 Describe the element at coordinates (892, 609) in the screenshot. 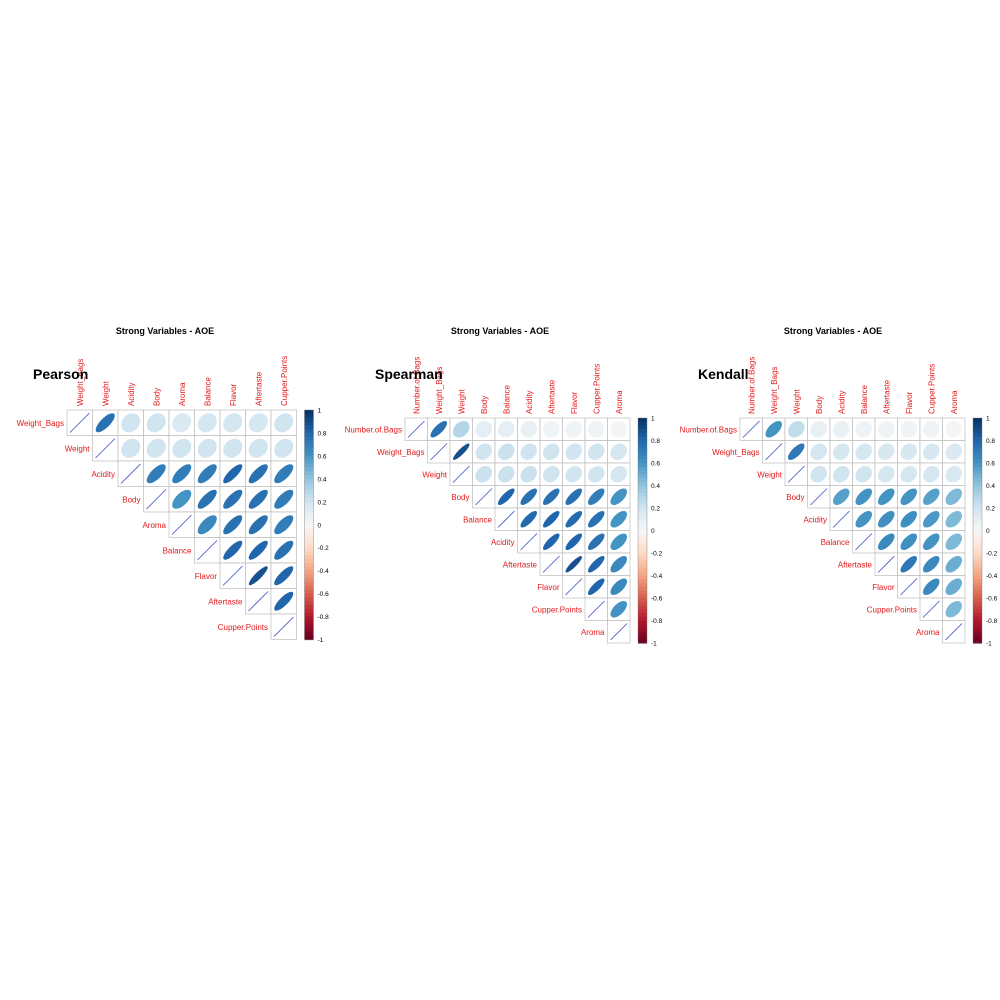

I see `row-label: Cupper.Points` at that location.